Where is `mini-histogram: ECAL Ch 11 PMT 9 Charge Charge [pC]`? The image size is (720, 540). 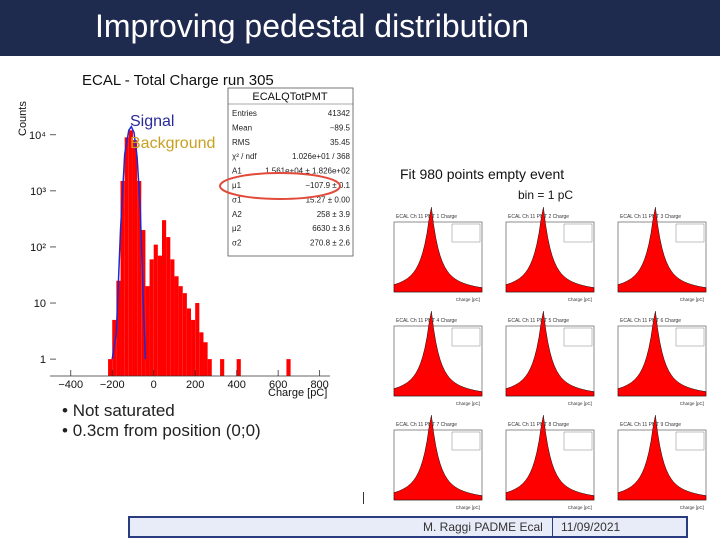
mini-histogram: ECAL Ch 11 PMT 9 Charge Charge [pC] is located at coordinates (662, 462).